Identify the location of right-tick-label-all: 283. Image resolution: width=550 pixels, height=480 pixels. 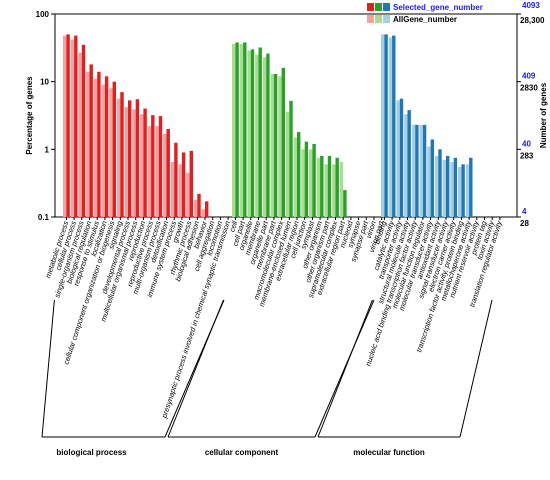
(527, 155).